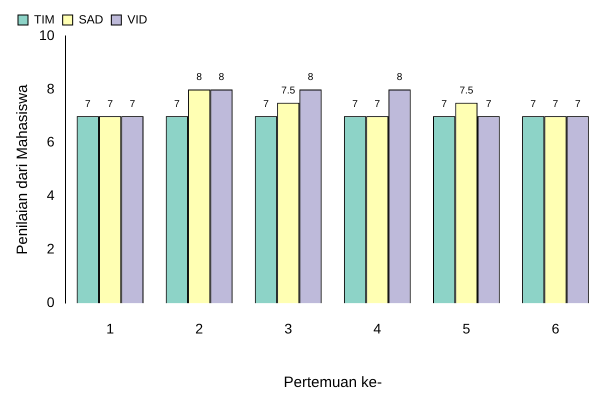 Image resolution: width=605 pixels, height=406 pixels. Describe the element at coordinates (333, 383) in the screenshot. I see `x-axis-title: Pertemuan ke-` at that location.